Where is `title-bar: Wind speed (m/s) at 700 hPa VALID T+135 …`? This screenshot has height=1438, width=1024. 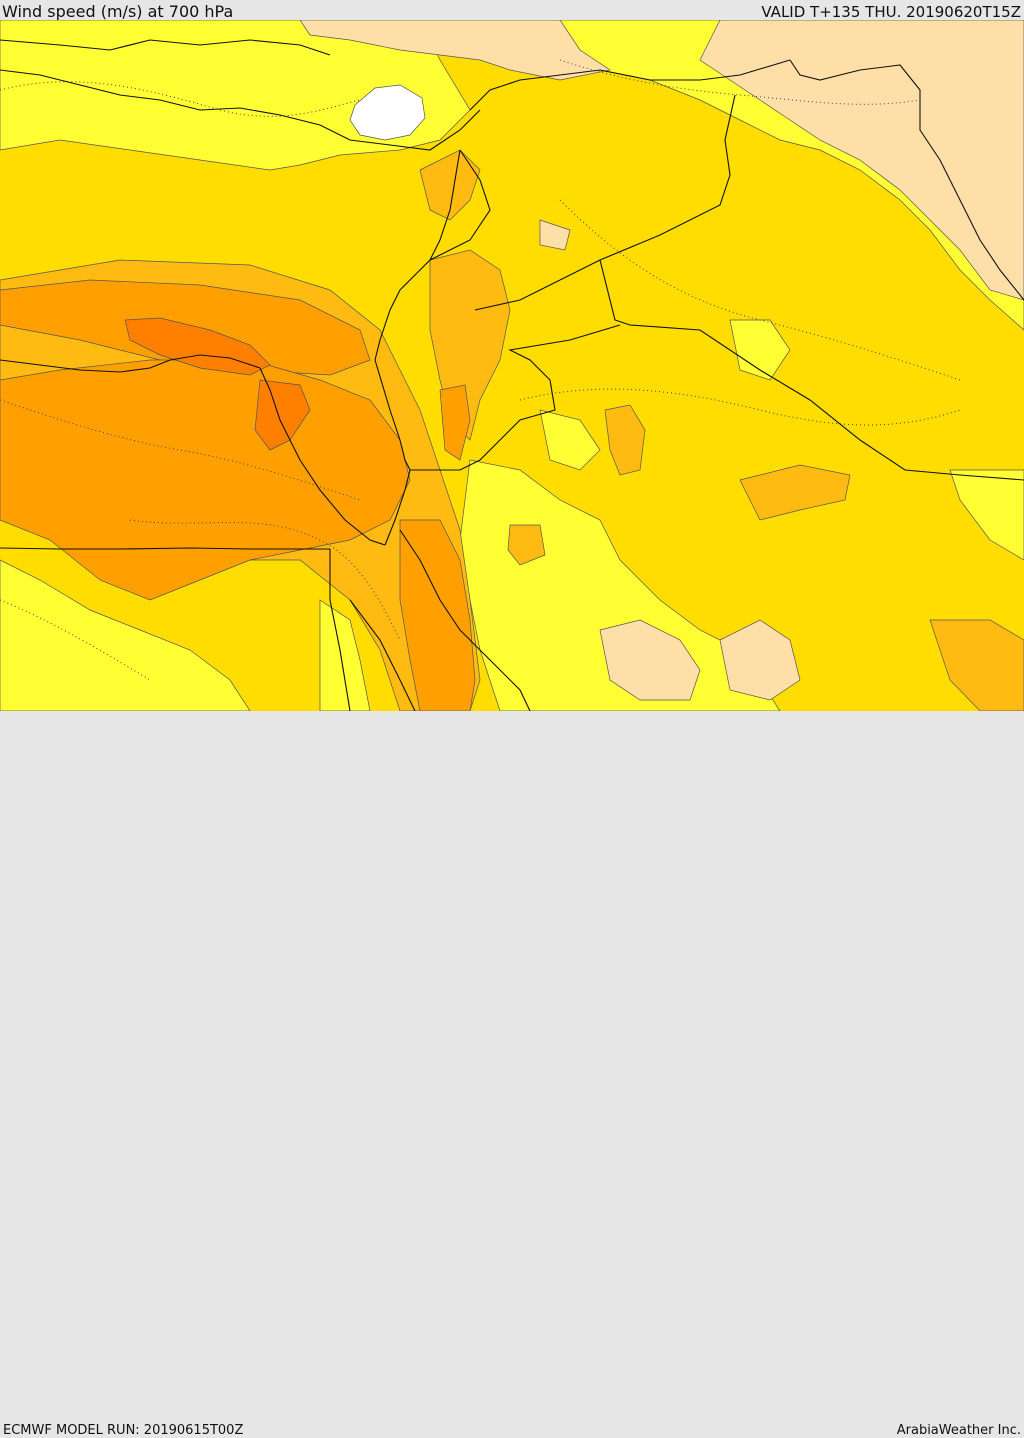
title-bar: Wind speed (m/s) at 700 hPa VALID T+135 … is located at coordinates (512, 10).